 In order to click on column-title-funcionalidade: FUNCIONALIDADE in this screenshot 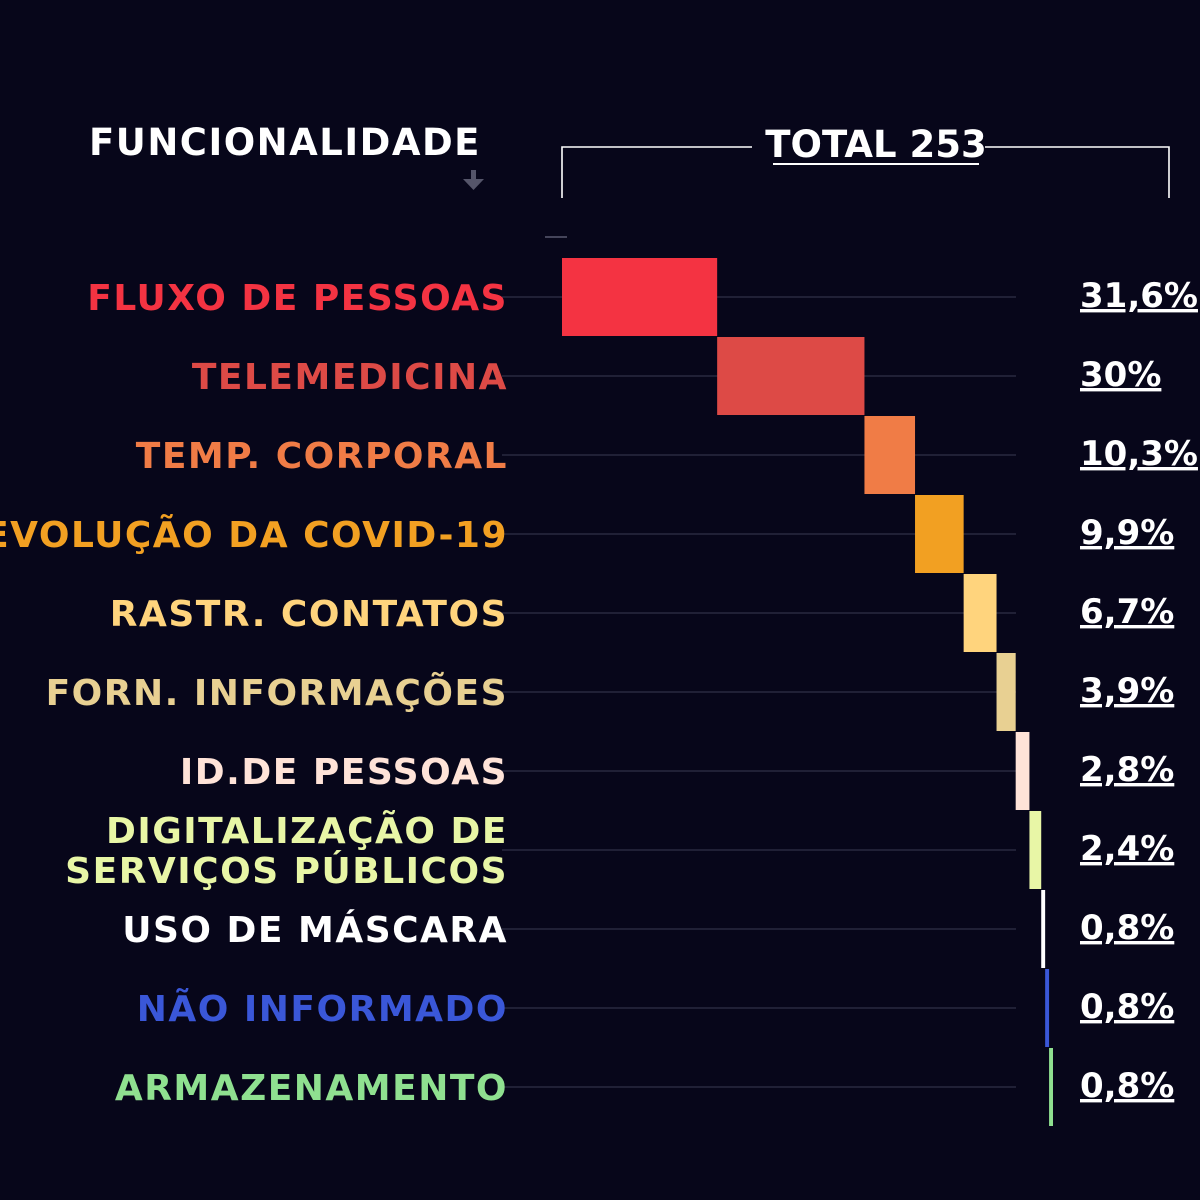, I will do `click(285, 142)`.